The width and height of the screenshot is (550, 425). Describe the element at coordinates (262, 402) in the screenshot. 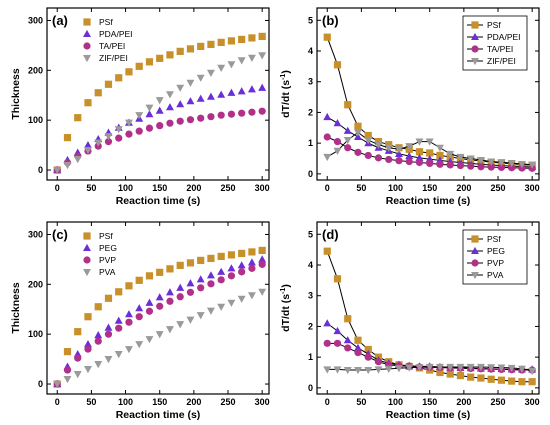

I see `x-tick-label: 300` at that location.